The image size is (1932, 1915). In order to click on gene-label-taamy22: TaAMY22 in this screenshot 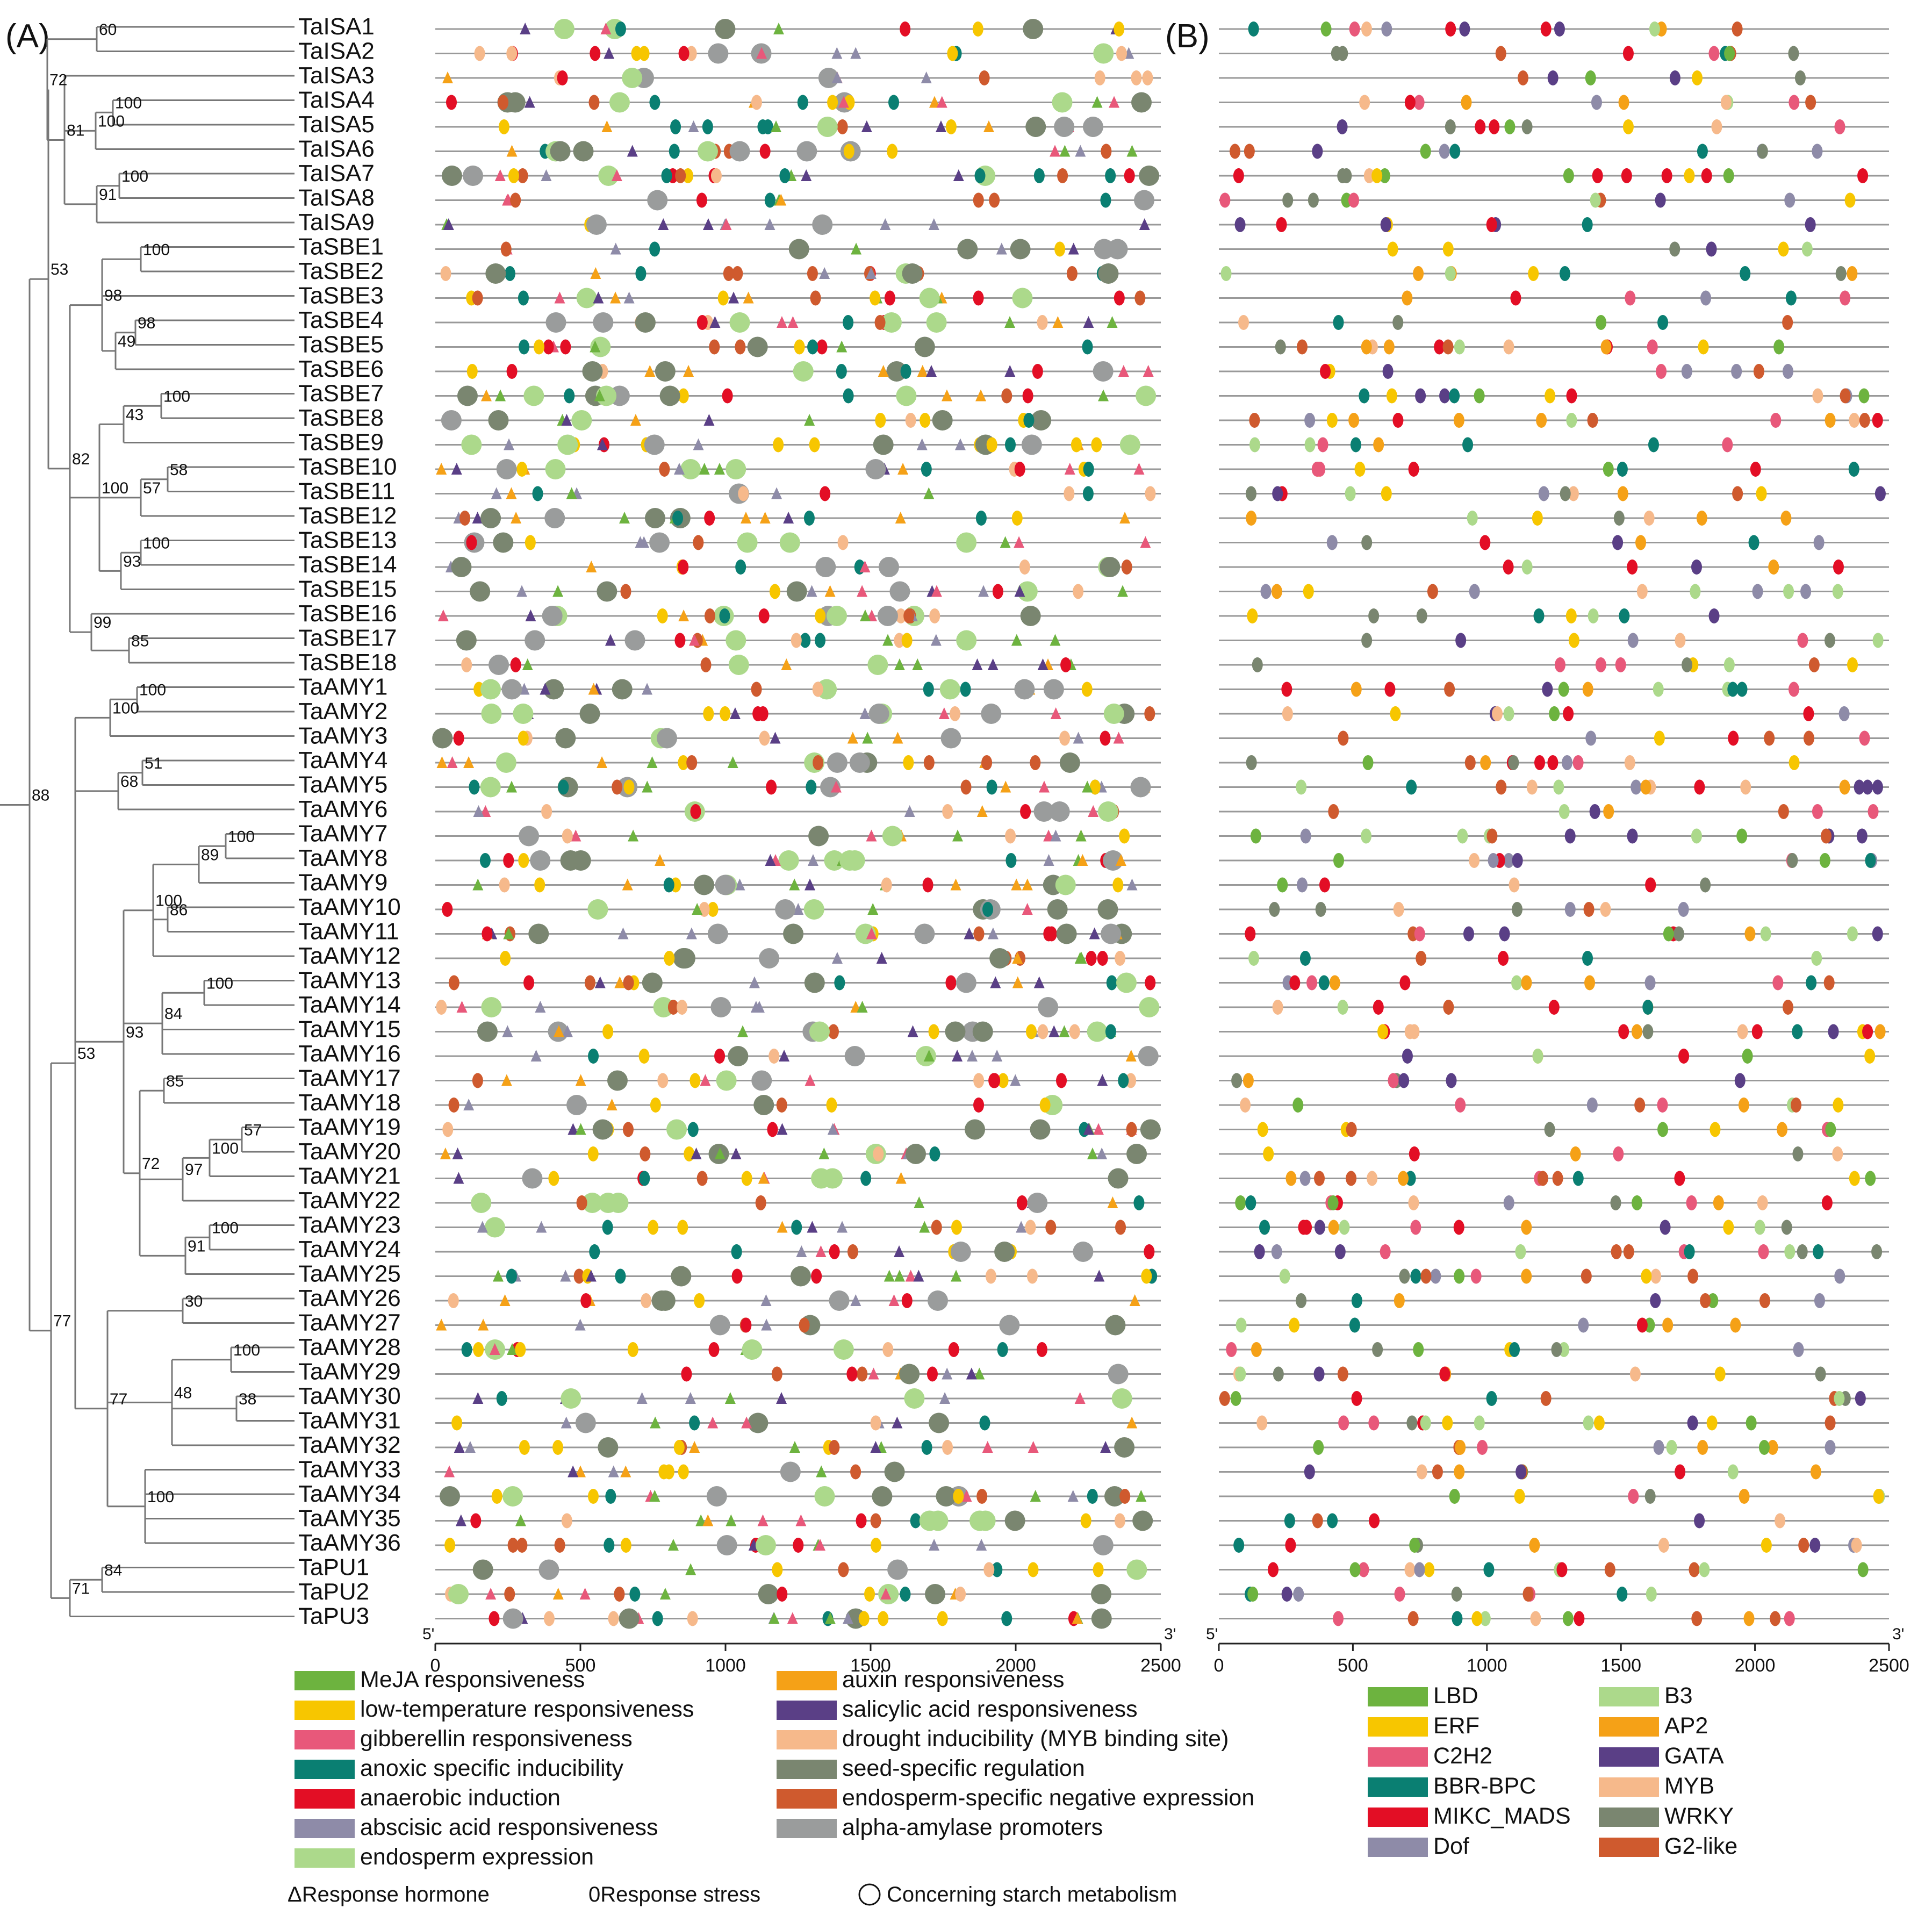, I will do `click(350, 1200)`.